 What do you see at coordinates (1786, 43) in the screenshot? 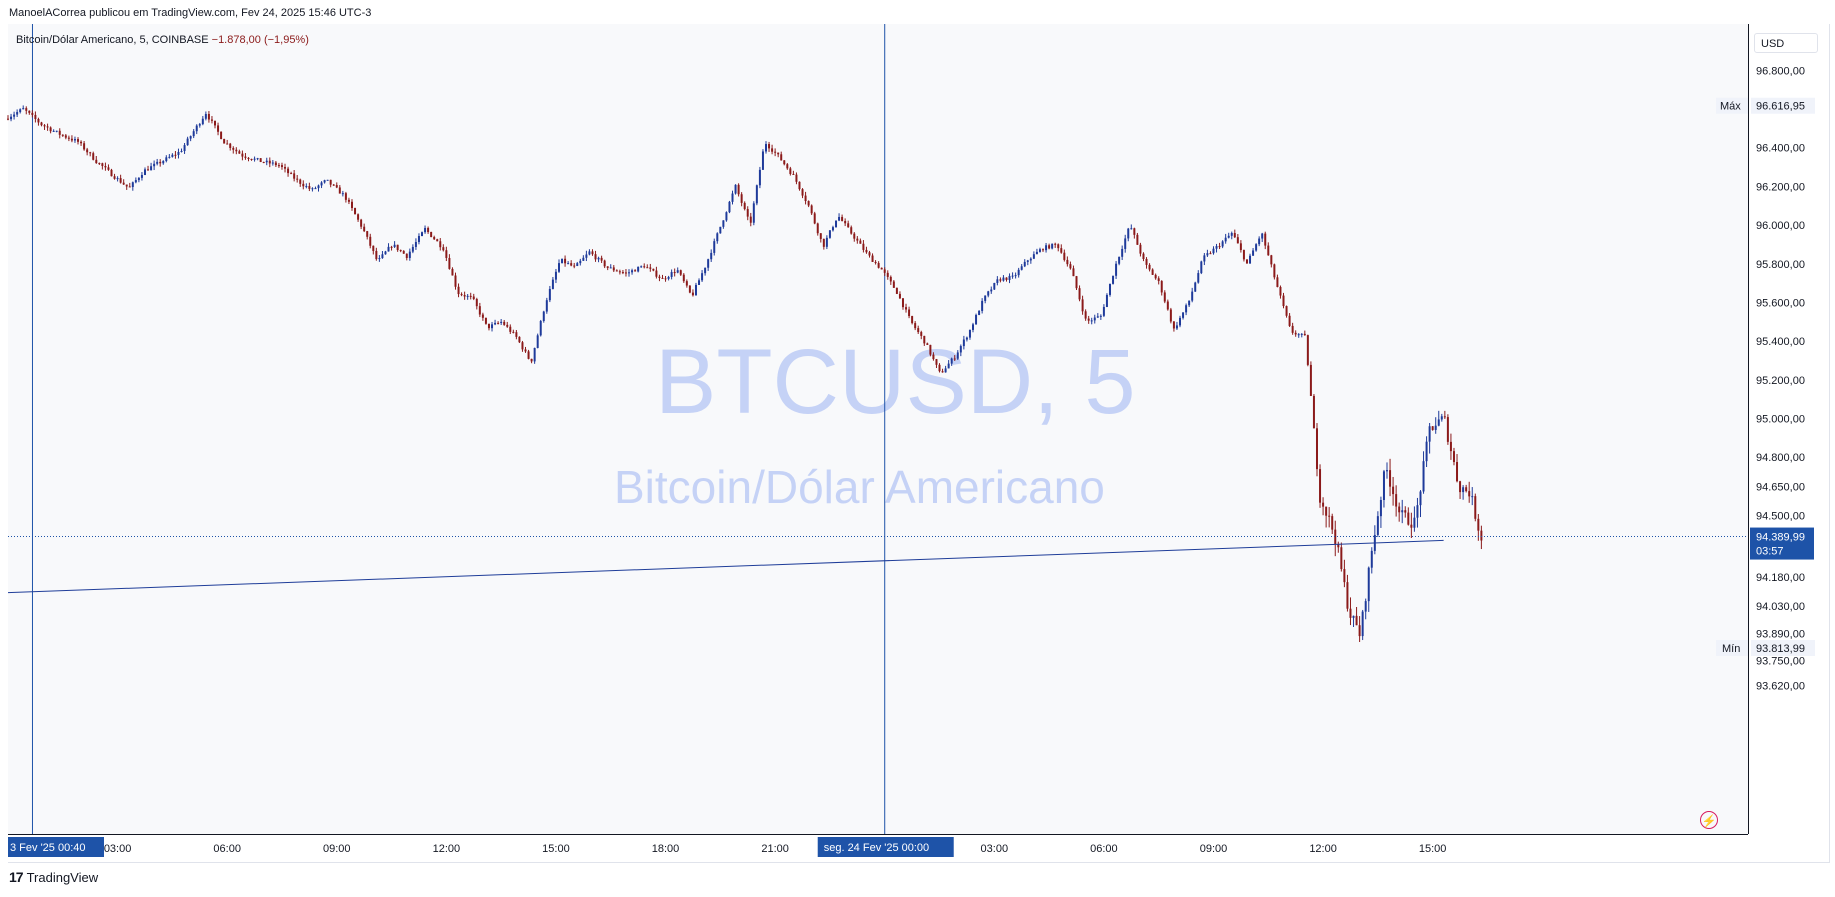
I see `currency-selector: USD` at bounding box center [1786, 43].